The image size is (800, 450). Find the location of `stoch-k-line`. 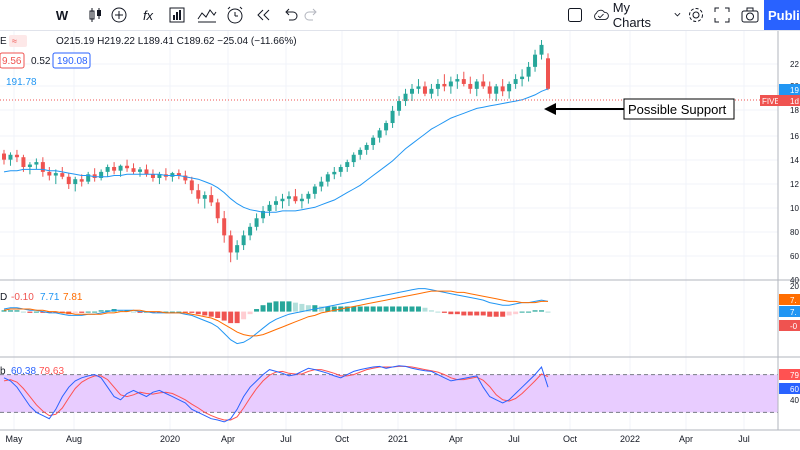

stoch-k-line is located at coordinates (276, 394).